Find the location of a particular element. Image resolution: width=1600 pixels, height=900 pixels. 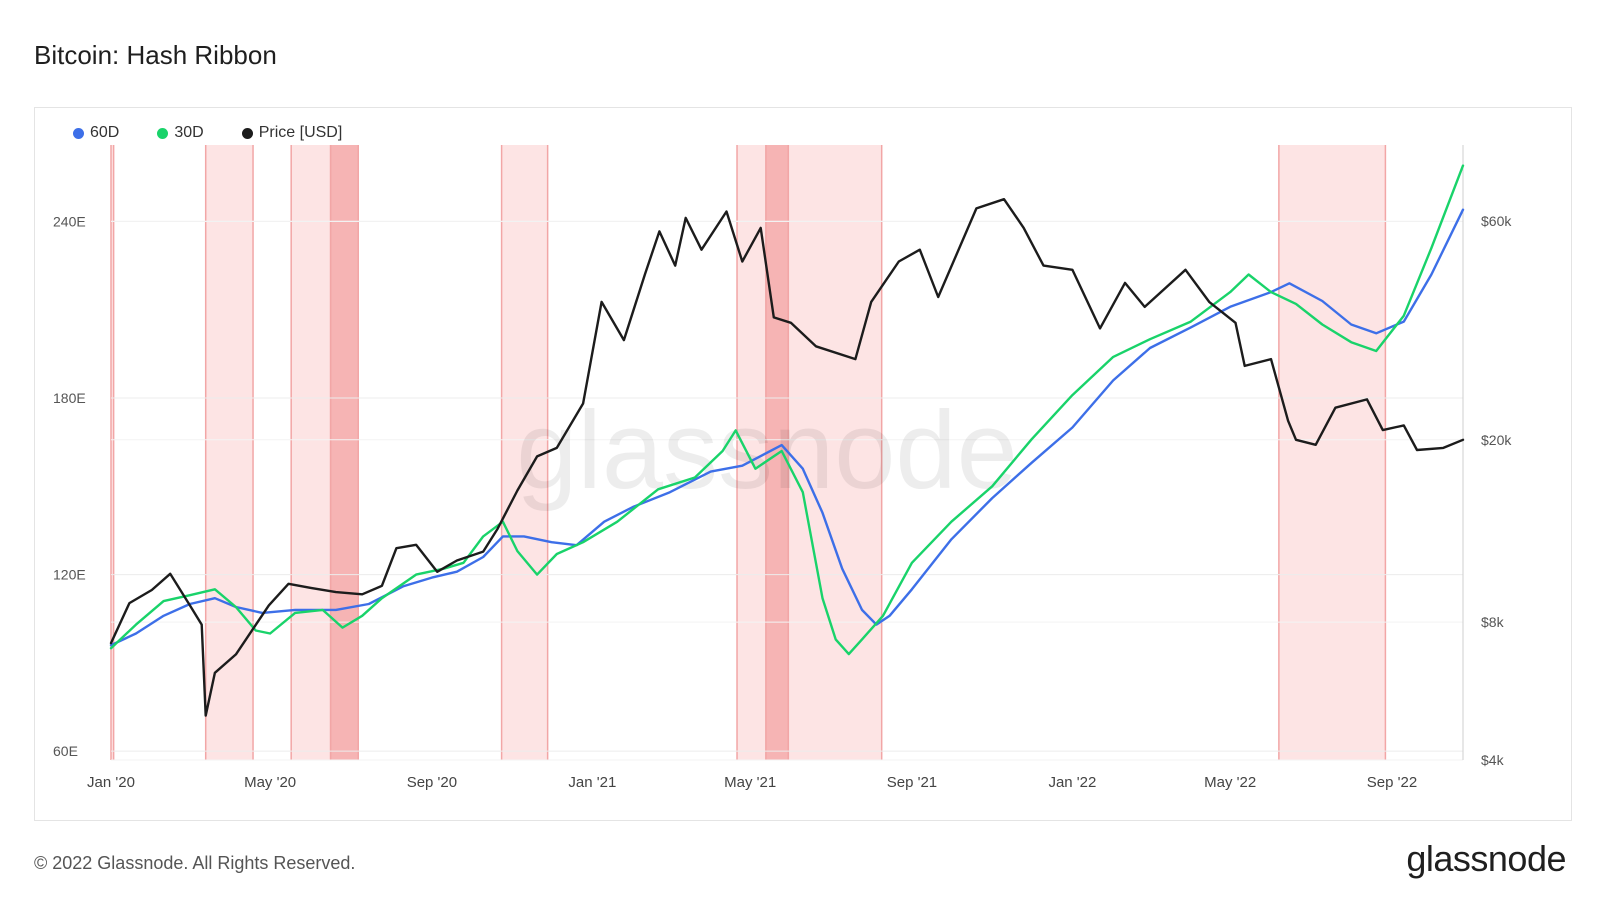

brand-logo: glassnode is located at coordinates (1486, 858).